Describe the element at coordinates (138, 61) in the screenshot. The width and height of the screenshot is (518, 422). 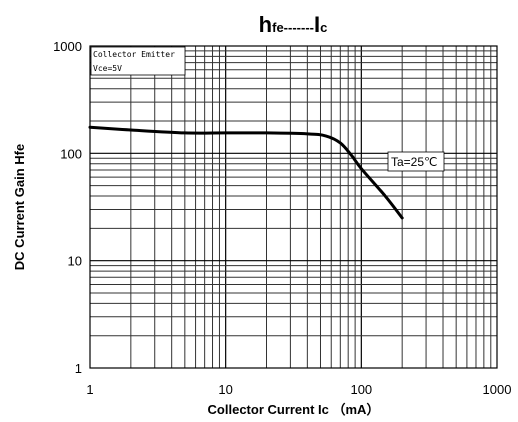
I see `condition-box` at that location.